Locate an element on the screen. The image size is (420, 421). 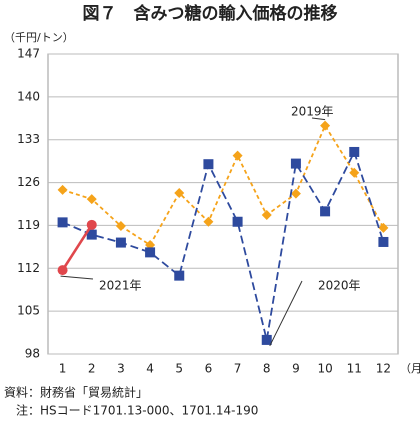
x-tick-label: 1 is located at coordinates (63, 369).